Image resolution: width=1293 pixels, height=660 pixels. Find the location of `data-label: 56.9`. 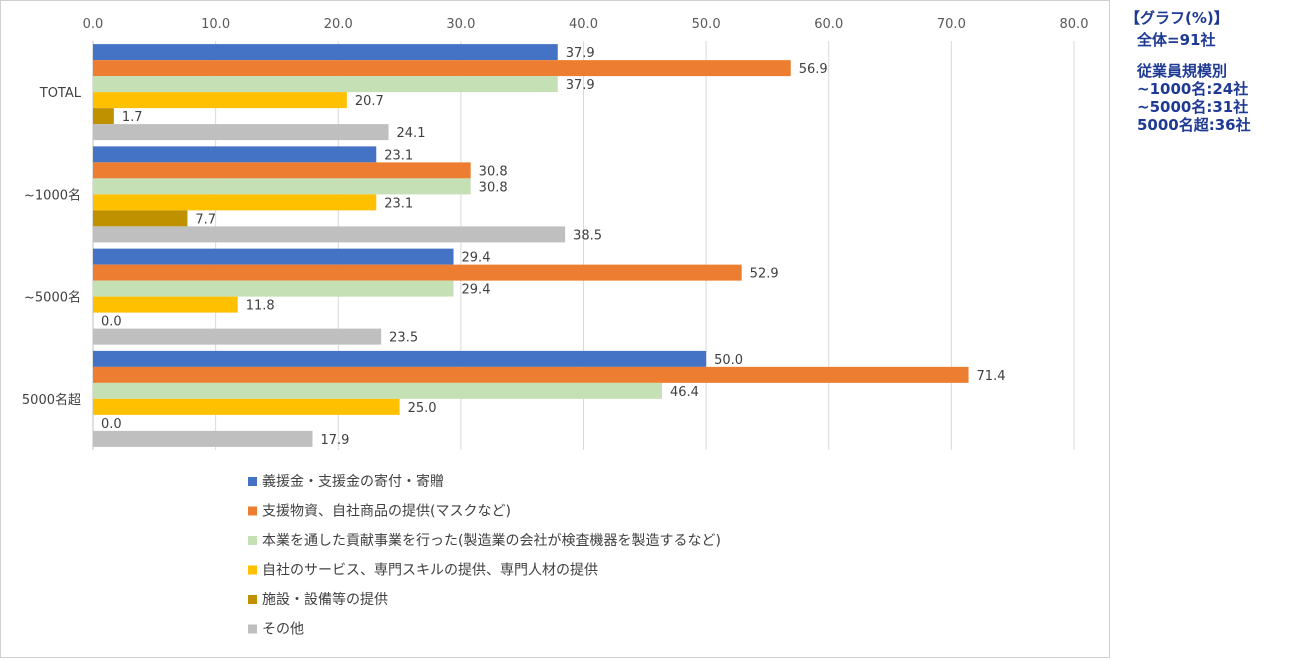

data-label: 56.9 is located at coordinates (813, 69).